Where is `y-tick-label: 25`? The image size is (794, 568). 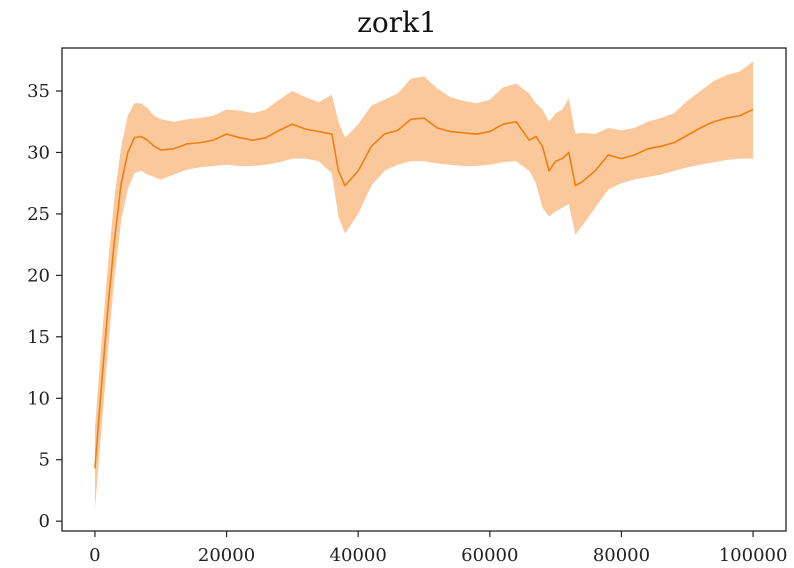
y-tick-label: 25 is located at coordinates (38, 214).